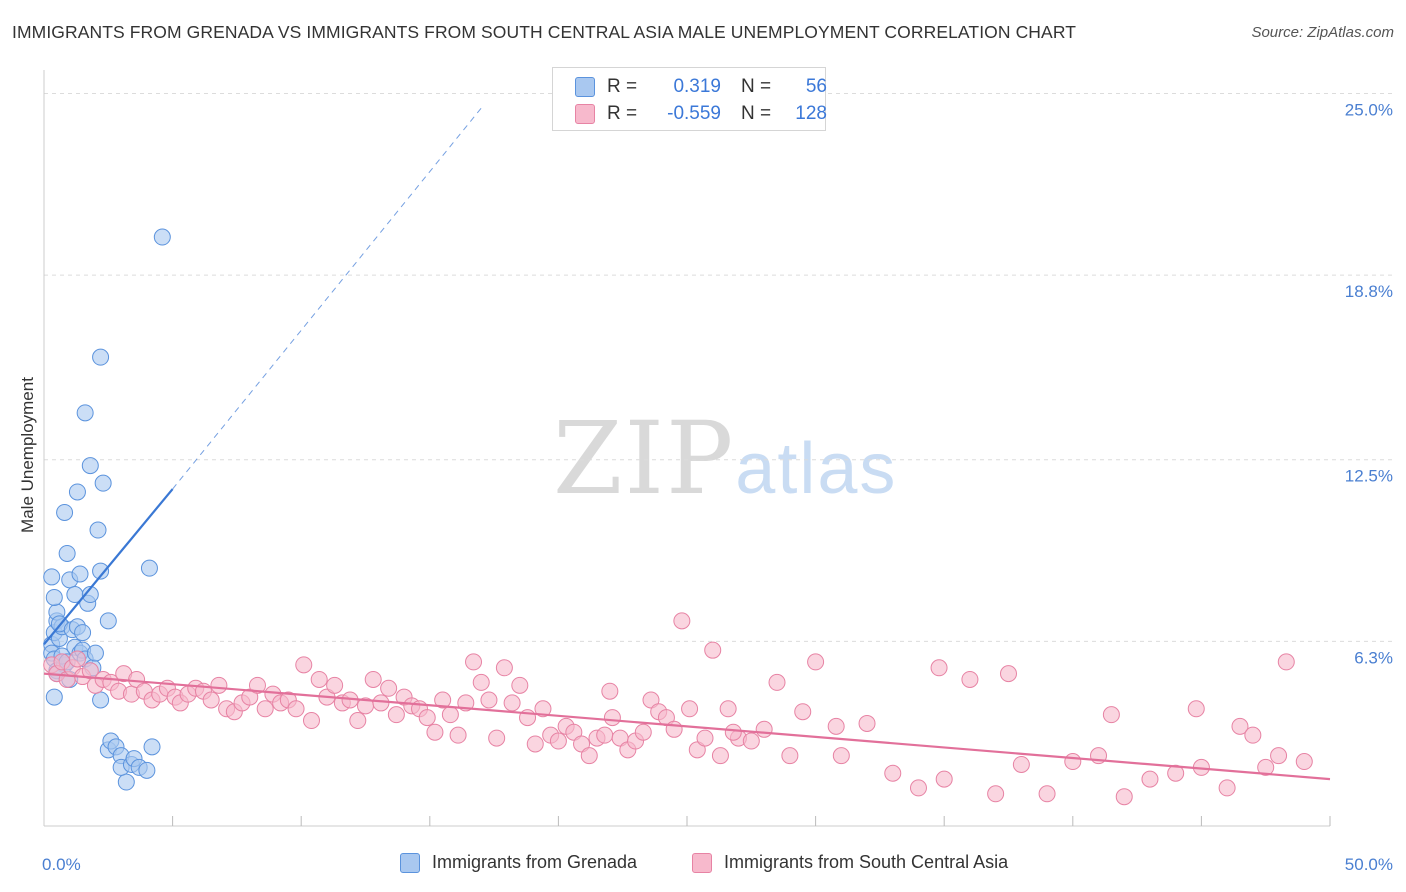 The height and width of the screenshot is (892, 1406). Describe the element at coordinates (816, 469) in the screenshot. I see `watermark-atlas: atlas` at that location.